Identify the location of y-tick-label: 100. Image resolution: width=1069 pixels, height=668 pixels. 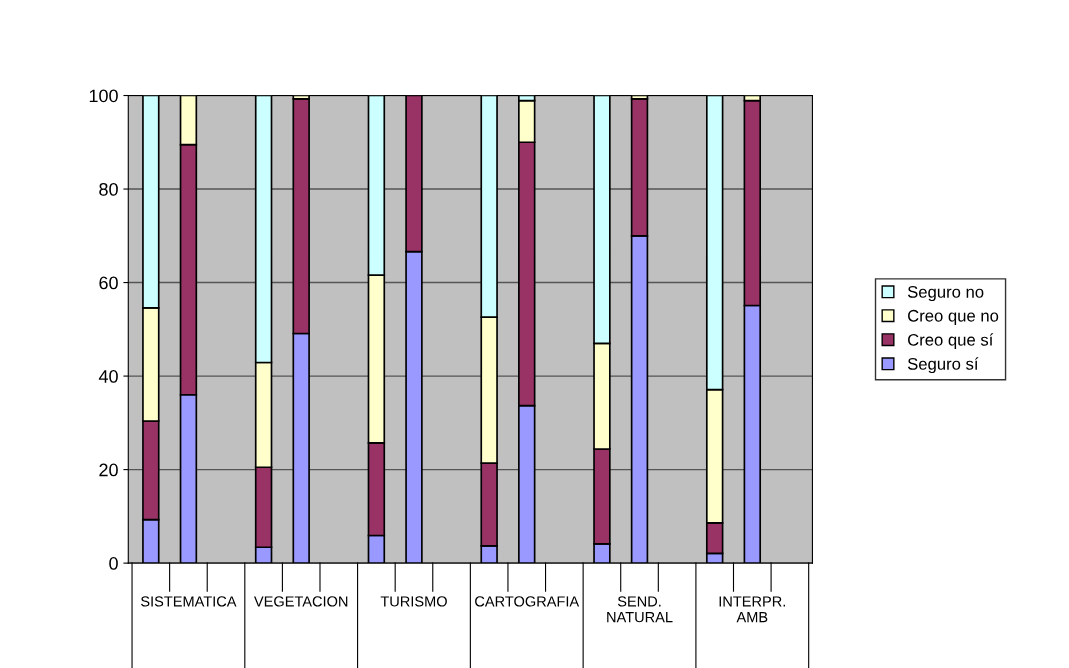
(103, 96).